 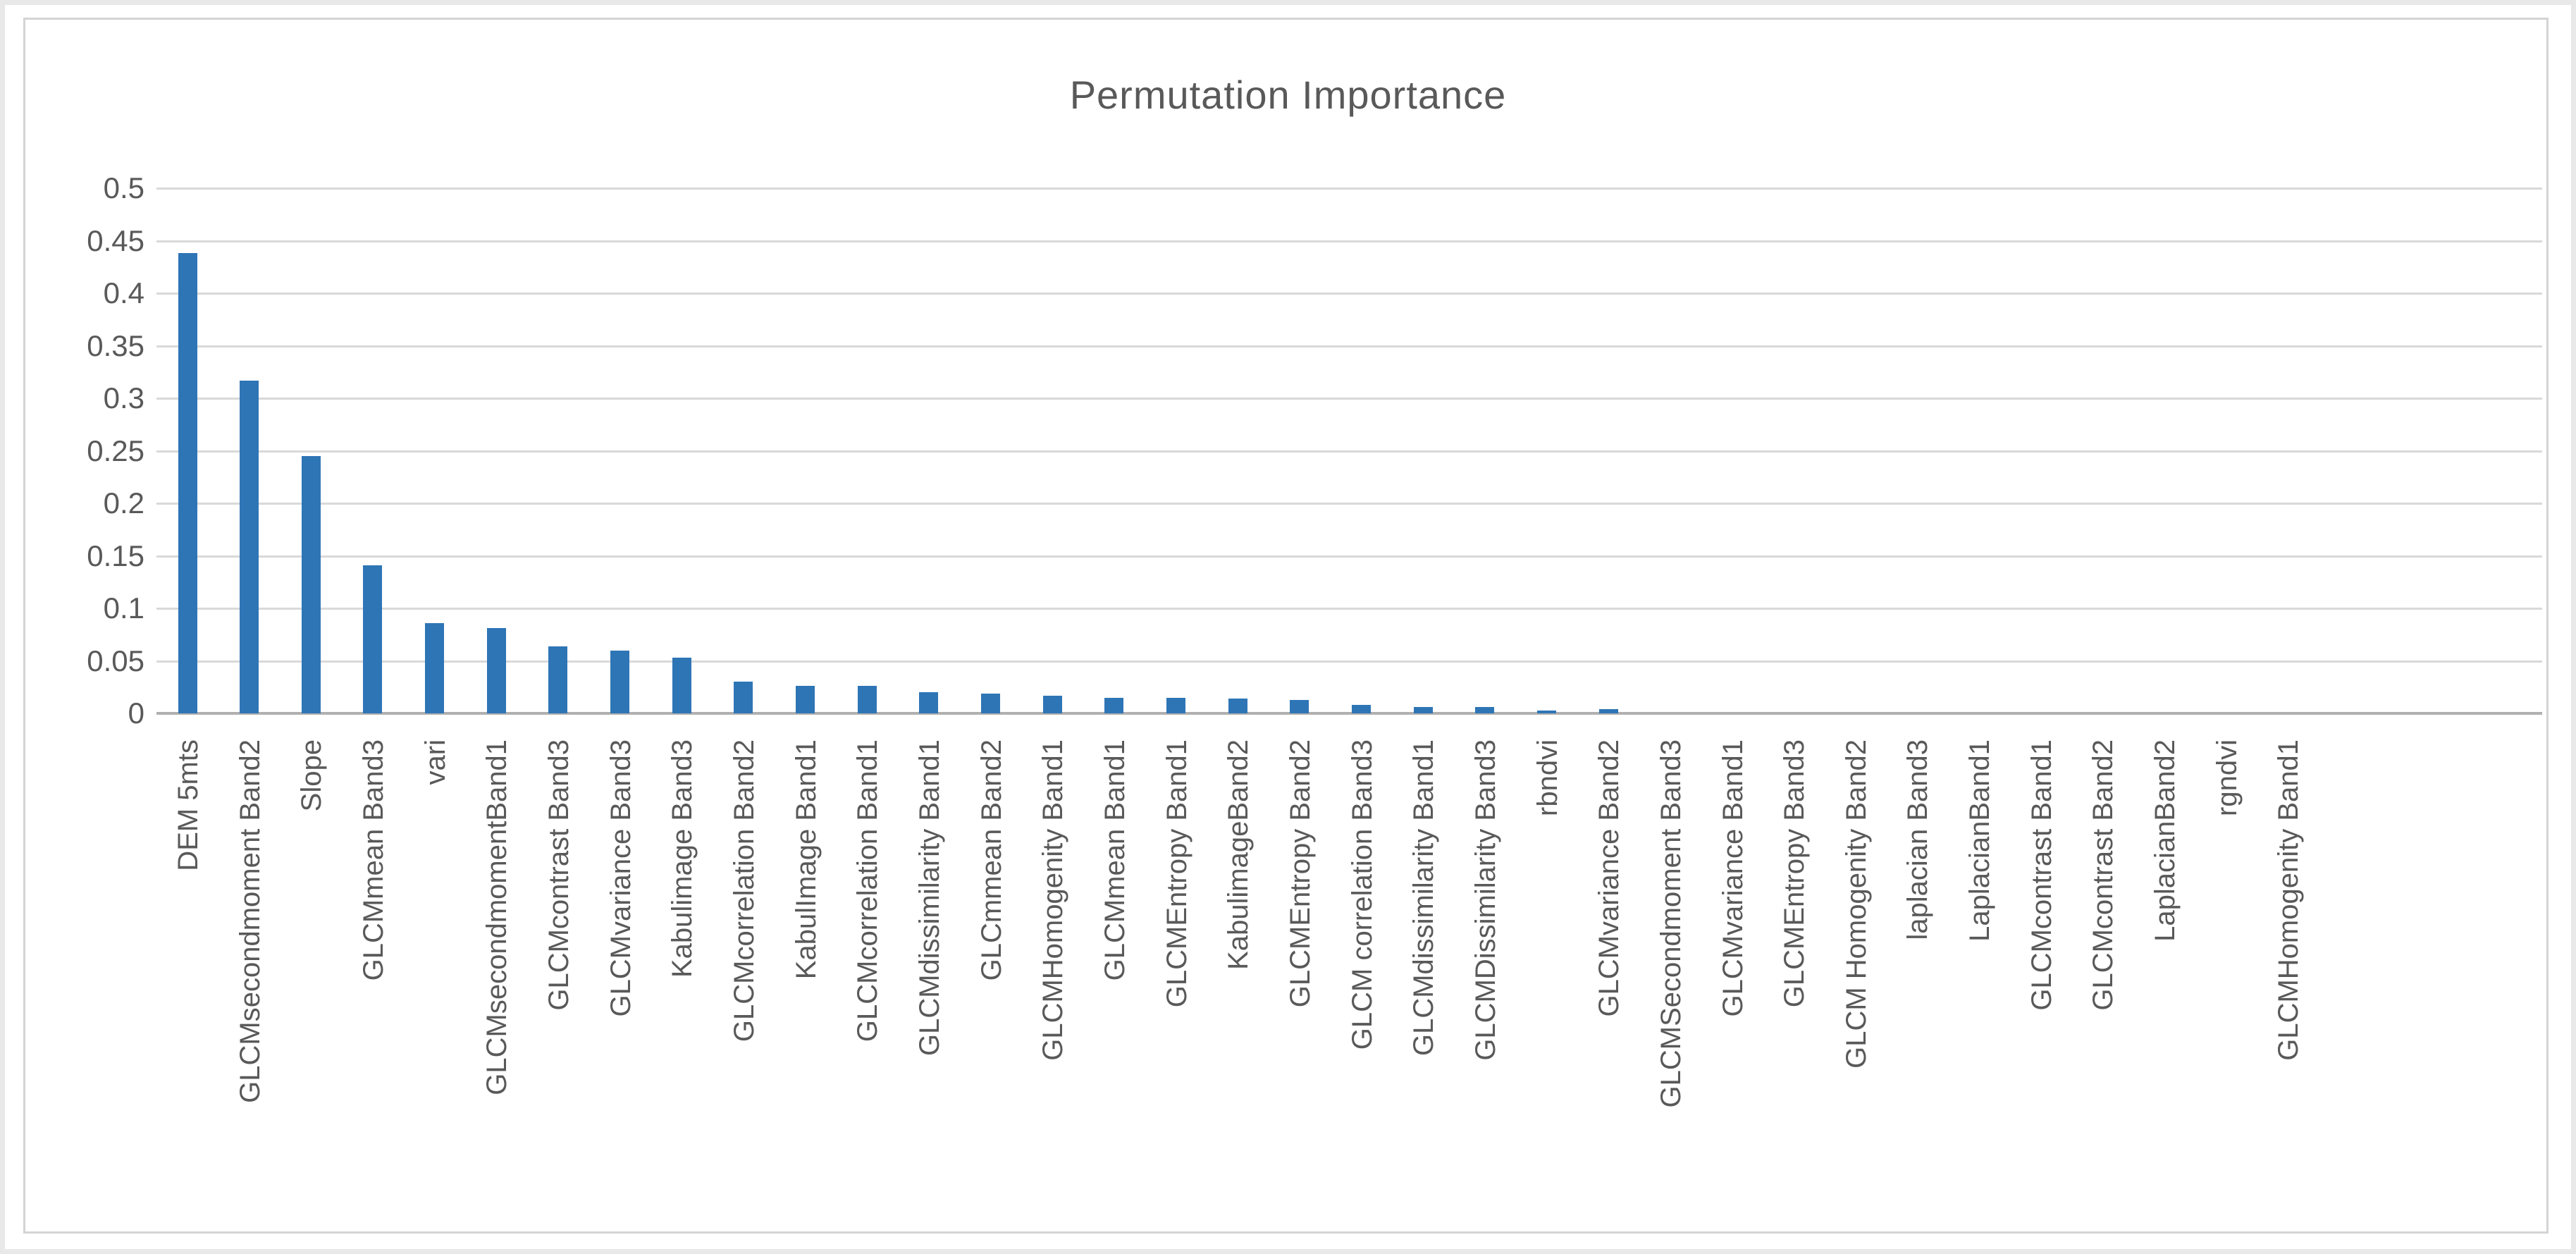 I want to click on x-axis-category-label: GLCMSecondmoment Band3, so click(x=1671, y=923).